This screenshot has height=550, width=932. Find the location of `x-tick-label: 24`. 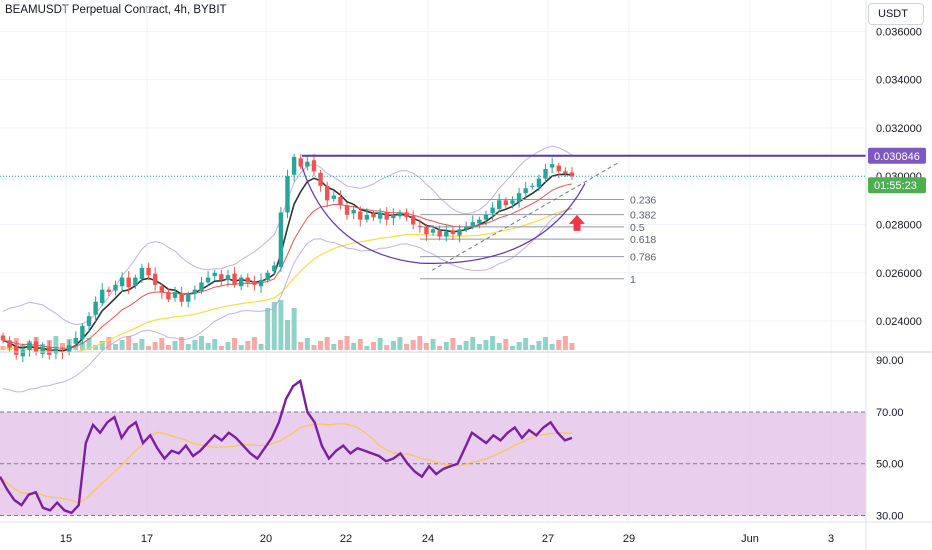

x-tick-label: 24 is located at coordinates (428, 539).